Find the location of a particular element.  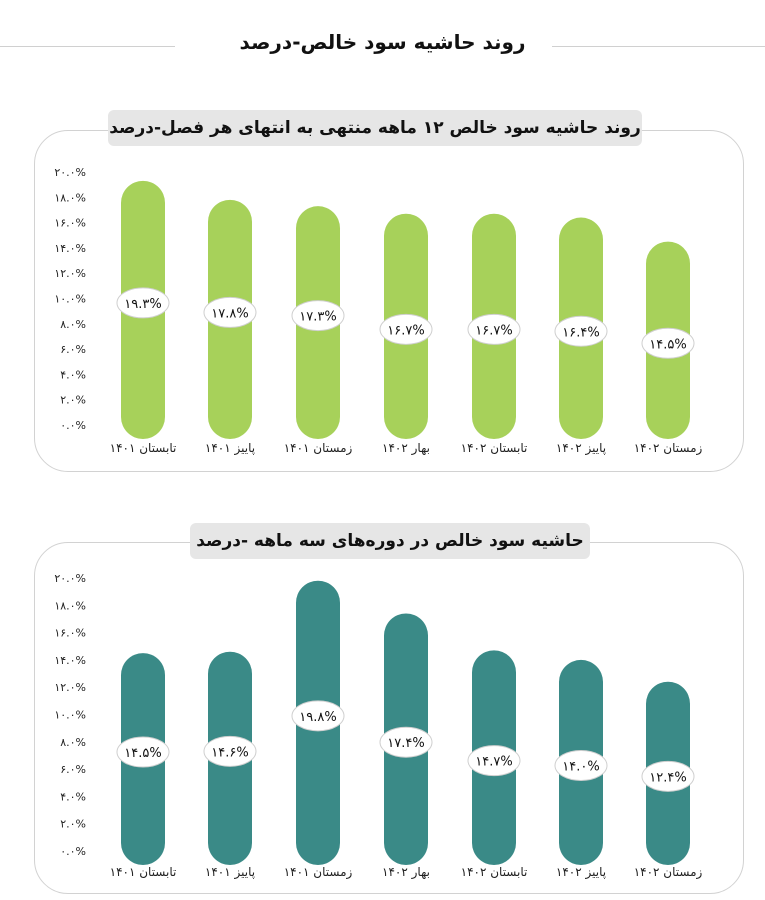

page-title: روند حاشیه سود خالص-درصد is located at coordinates (382, 42).